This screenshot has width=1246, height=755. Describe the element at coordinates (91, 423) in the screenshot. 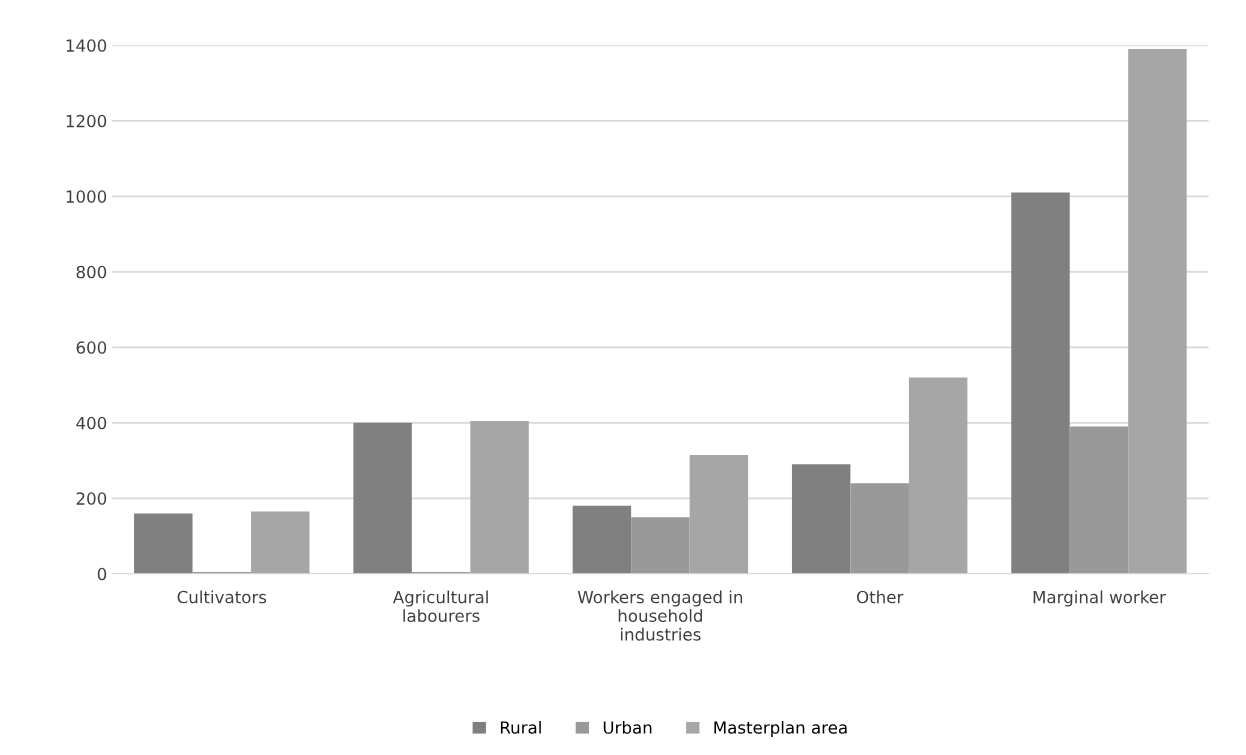

I see `y-tick-label: 400` at that location.